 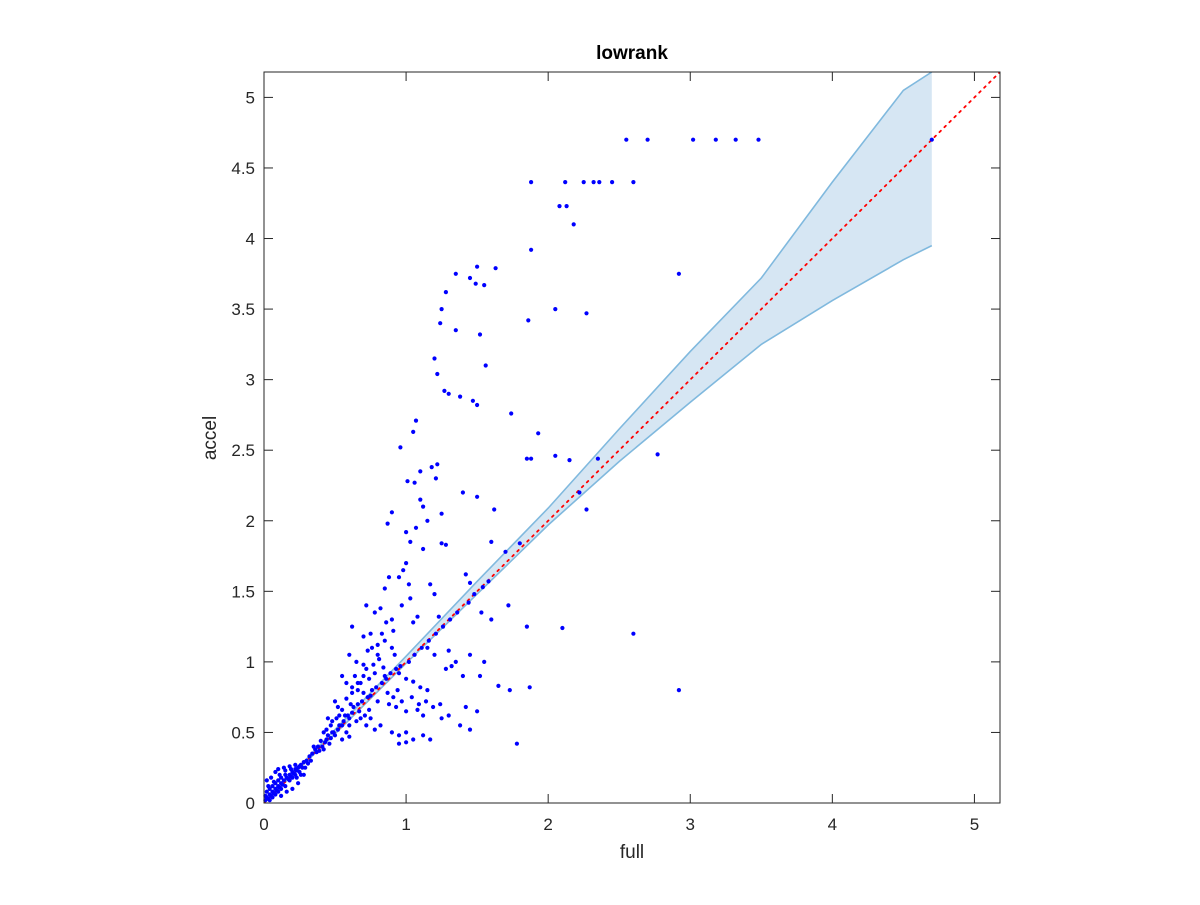 What do you see at coordinates (832, 824) in the screenshot?
I see `x-tick-label: 4` at bounding box center [832, 824].